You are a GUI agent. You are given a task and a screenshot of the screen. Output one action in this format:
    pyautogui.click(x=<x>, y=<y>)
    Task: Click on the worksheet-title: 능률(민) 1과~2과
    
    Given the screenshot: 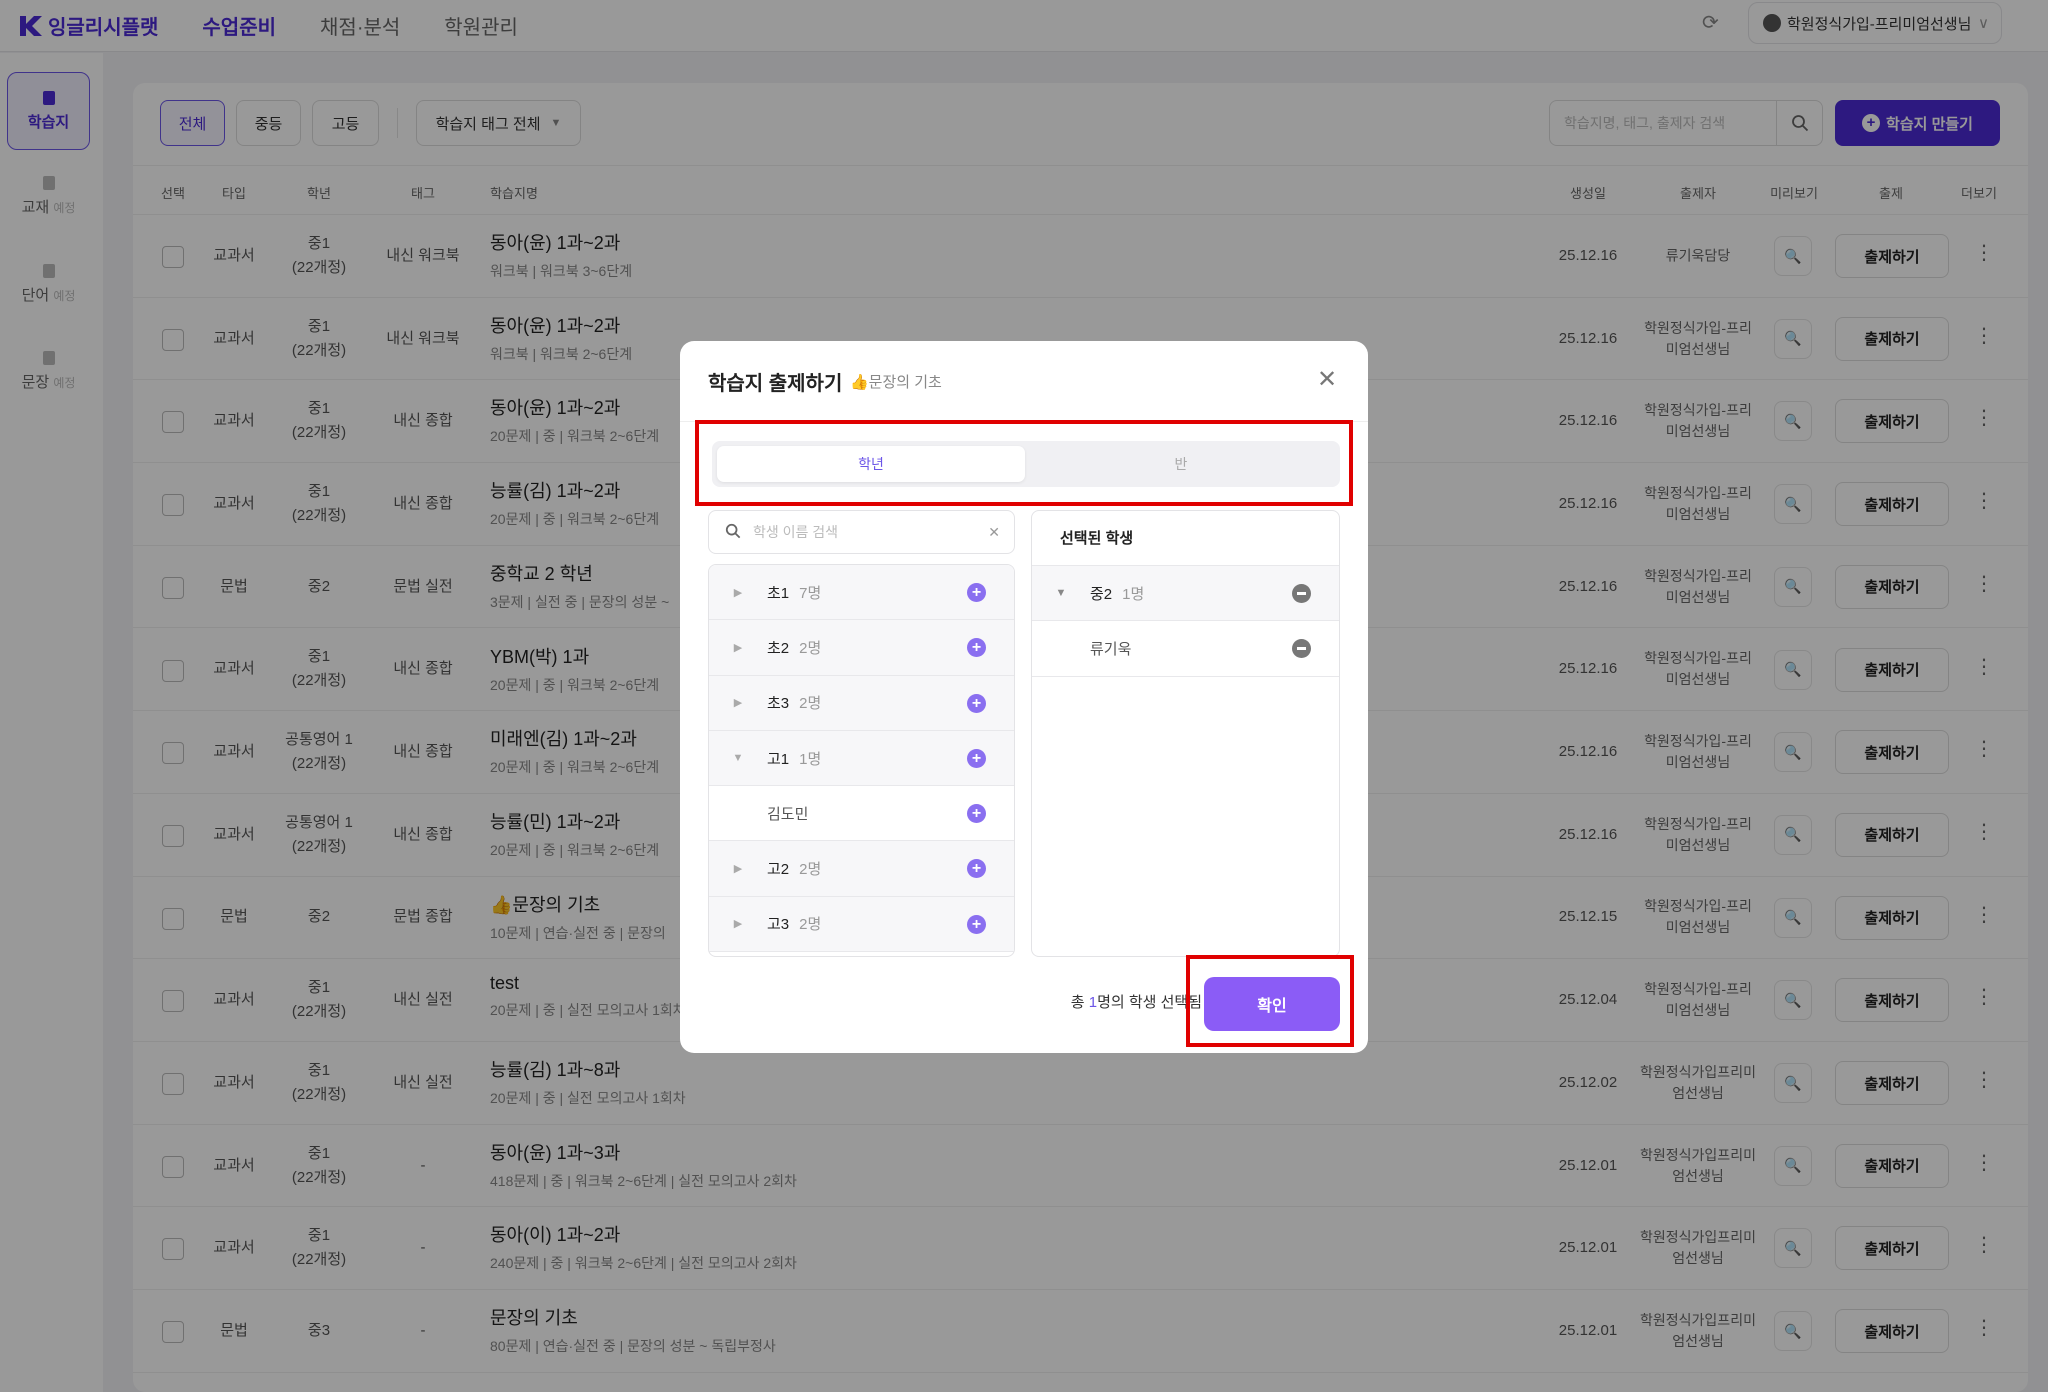 What is the action you would take?
    pyautogui.click(x=555, y=821)
    